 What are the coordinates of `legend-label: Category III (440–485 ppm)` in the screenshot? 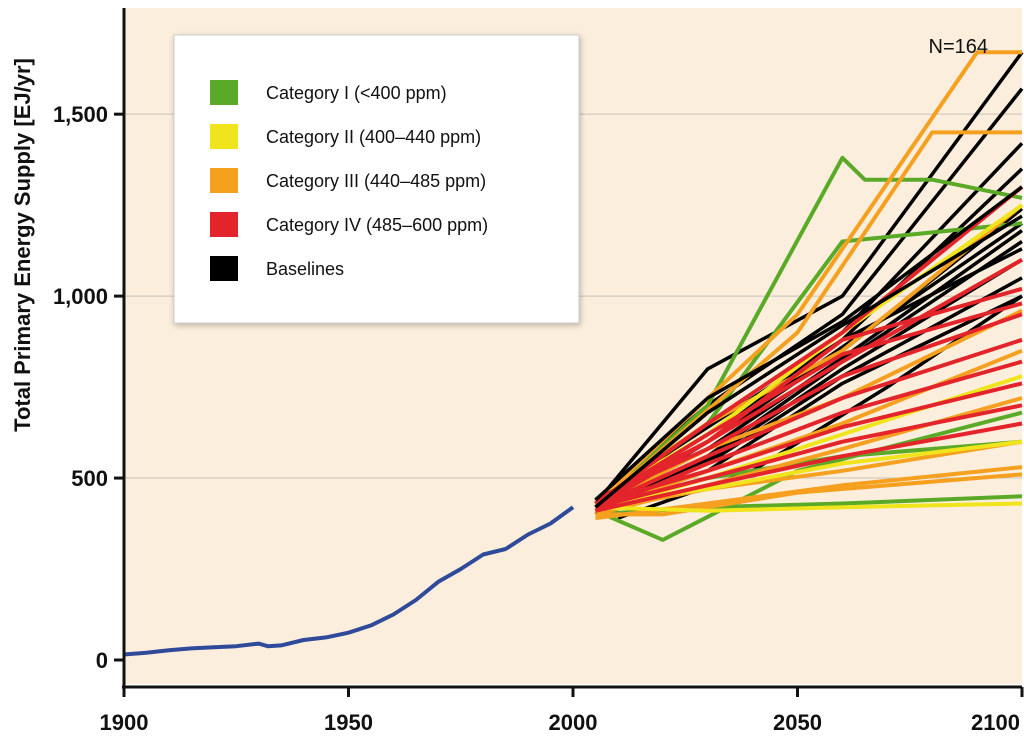 It's located at (376, 181).